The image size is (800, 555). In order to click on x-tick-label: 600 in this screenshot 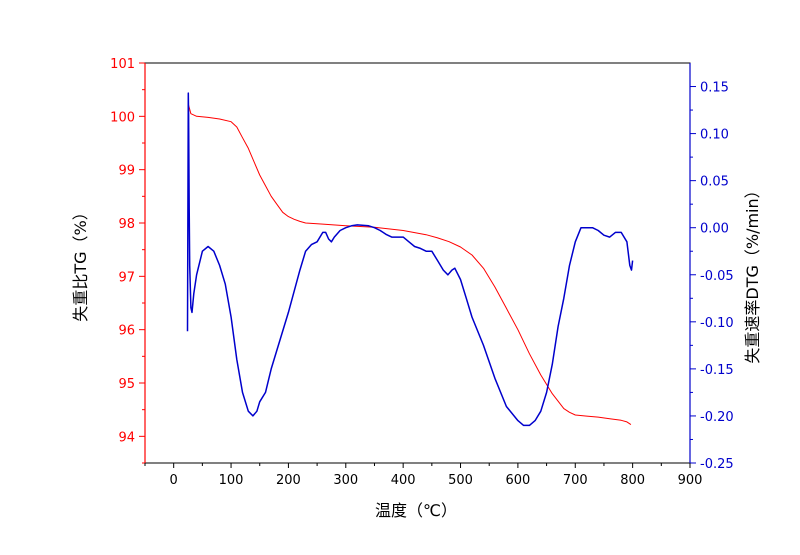, I will do `click(517, 480)`.